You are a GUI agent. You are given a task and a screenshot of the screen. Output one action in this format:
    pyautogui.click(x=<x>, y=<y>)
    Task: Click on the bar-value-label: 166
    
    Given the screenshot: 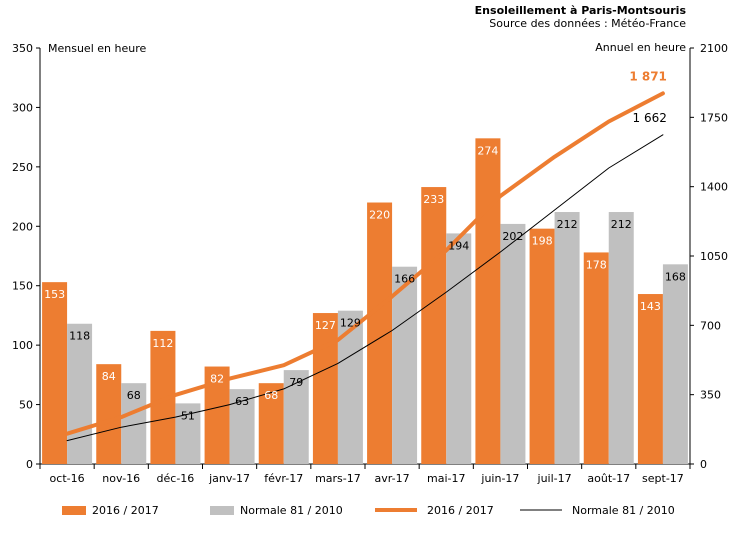 What is the action you would take?
    pyautogui.click(x=404, y=279)
    